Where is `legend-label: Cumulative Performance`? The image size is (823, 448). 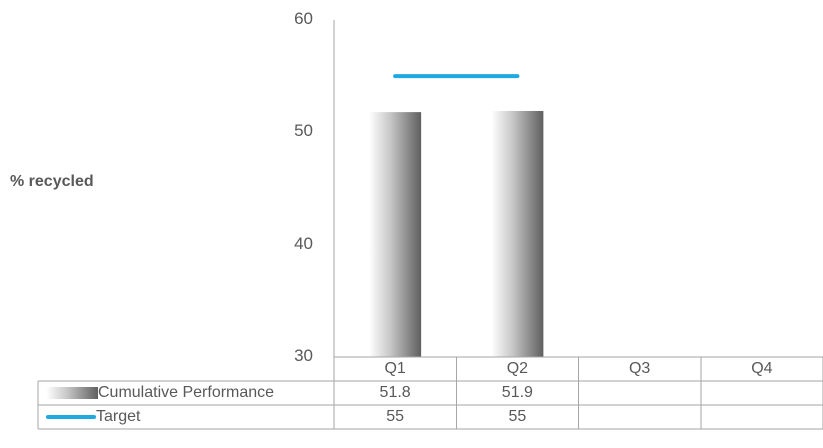
legend-label: Cumulative Performance is located at coordinates (186, 392).